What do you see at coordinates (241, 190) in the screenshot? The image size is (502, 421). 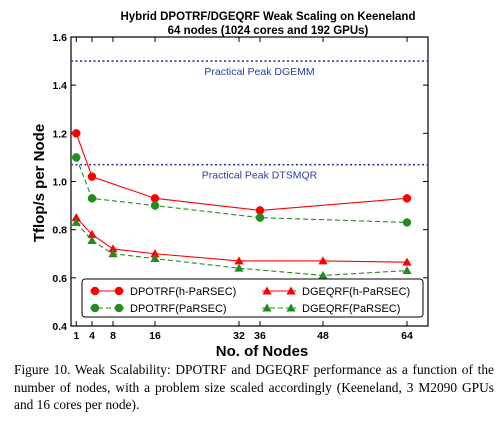 I see `series-line-dpotrf-parsec` at bounding box center [241, 190].